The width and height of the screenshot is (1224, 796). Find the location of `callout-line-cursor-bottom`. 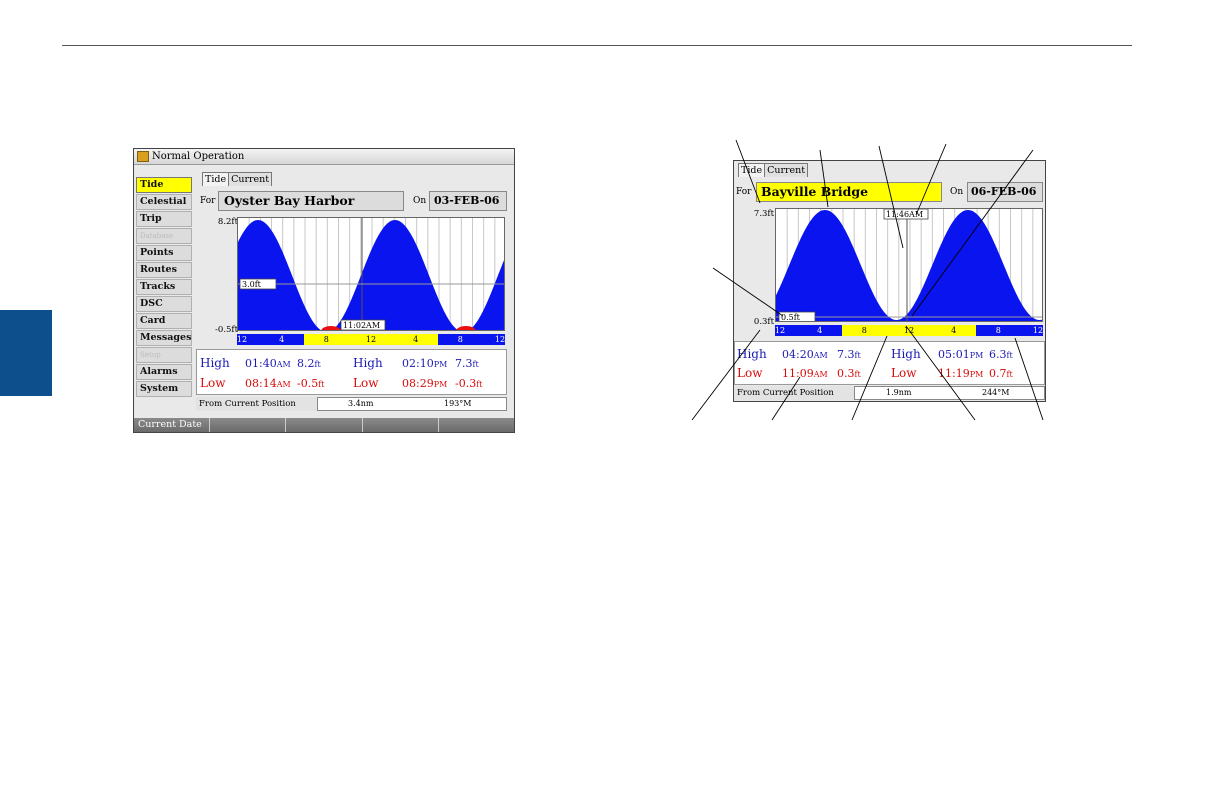

callout-line-cursor-bottom is located at coordinates (940, 373).